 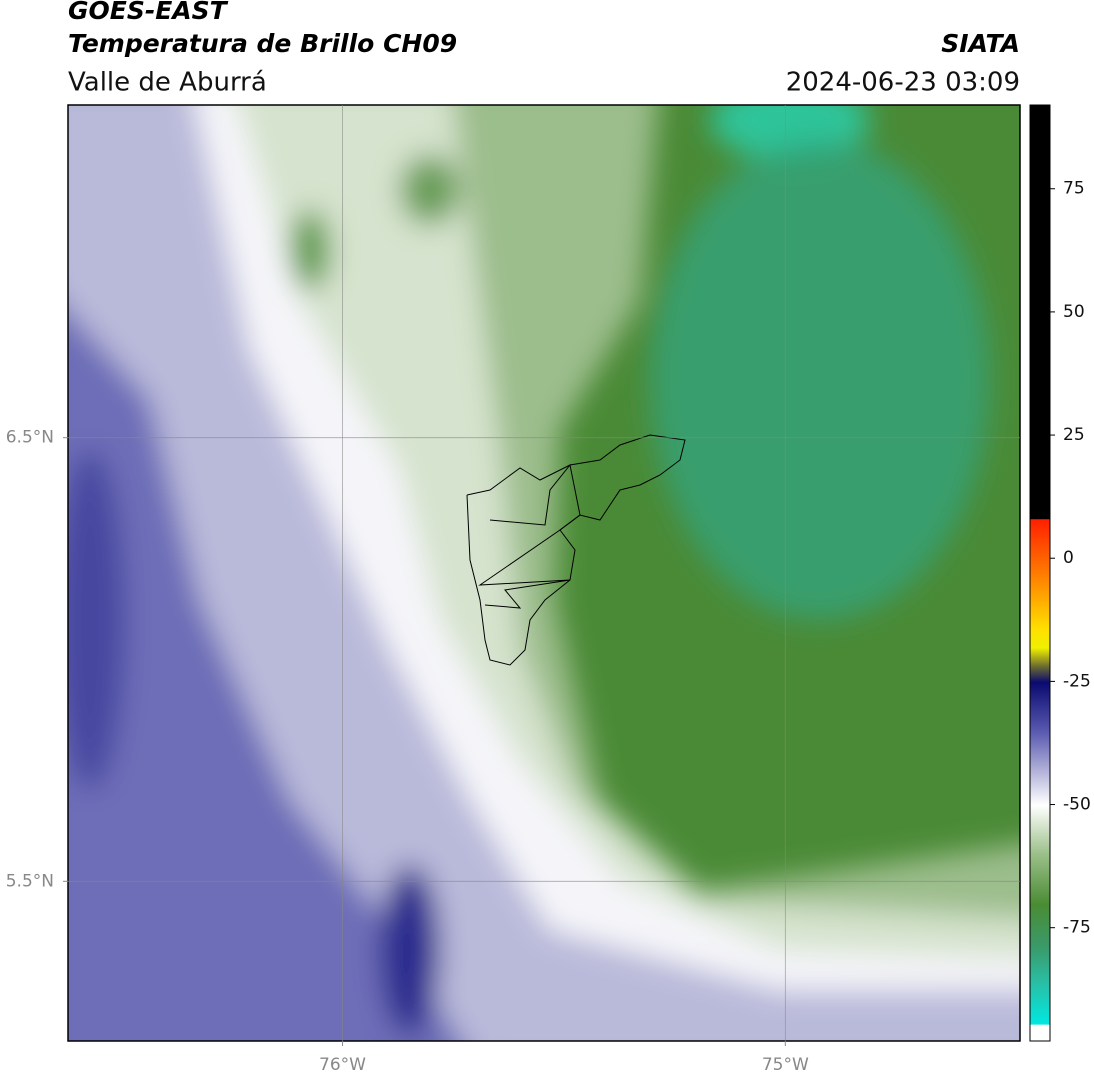 I want to click on colorbar-tick-label: 0, so click(x=1068, y=558).